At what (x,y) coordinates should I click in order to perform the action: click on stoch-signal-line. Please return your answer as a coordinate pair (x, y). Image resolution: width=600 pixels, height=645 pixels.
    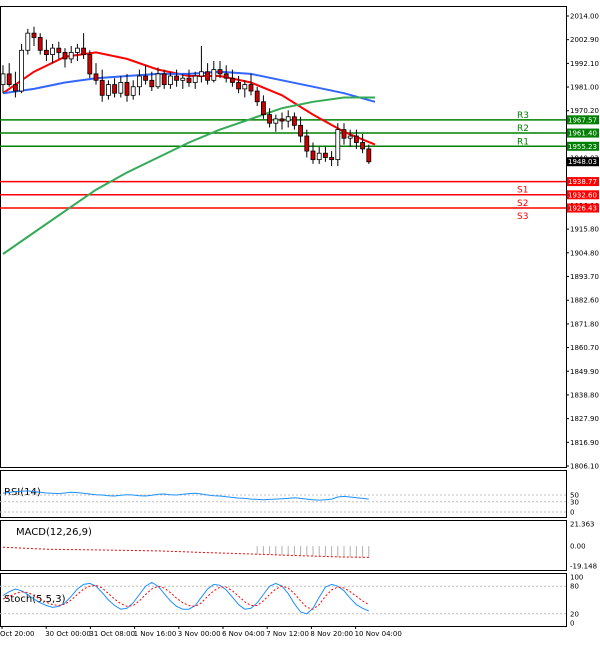
    Looking at the image, I should click on (186, 597).